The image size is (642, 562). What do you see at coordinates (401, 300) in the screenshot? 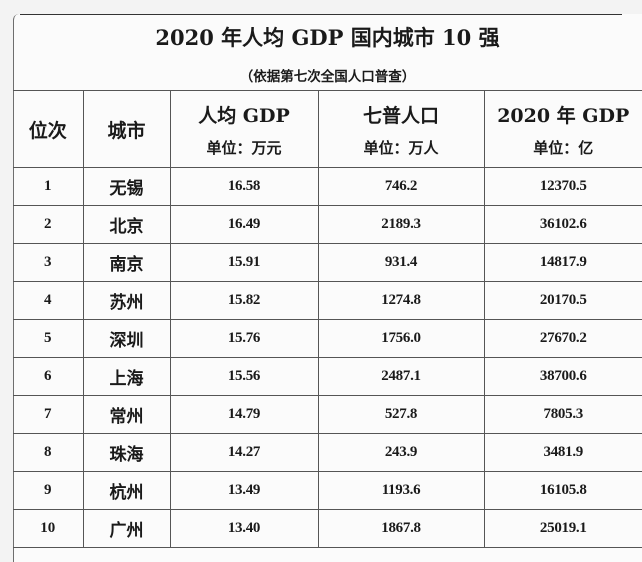
I see `population-cell: 1274.8` at bounding box center [401, 300].